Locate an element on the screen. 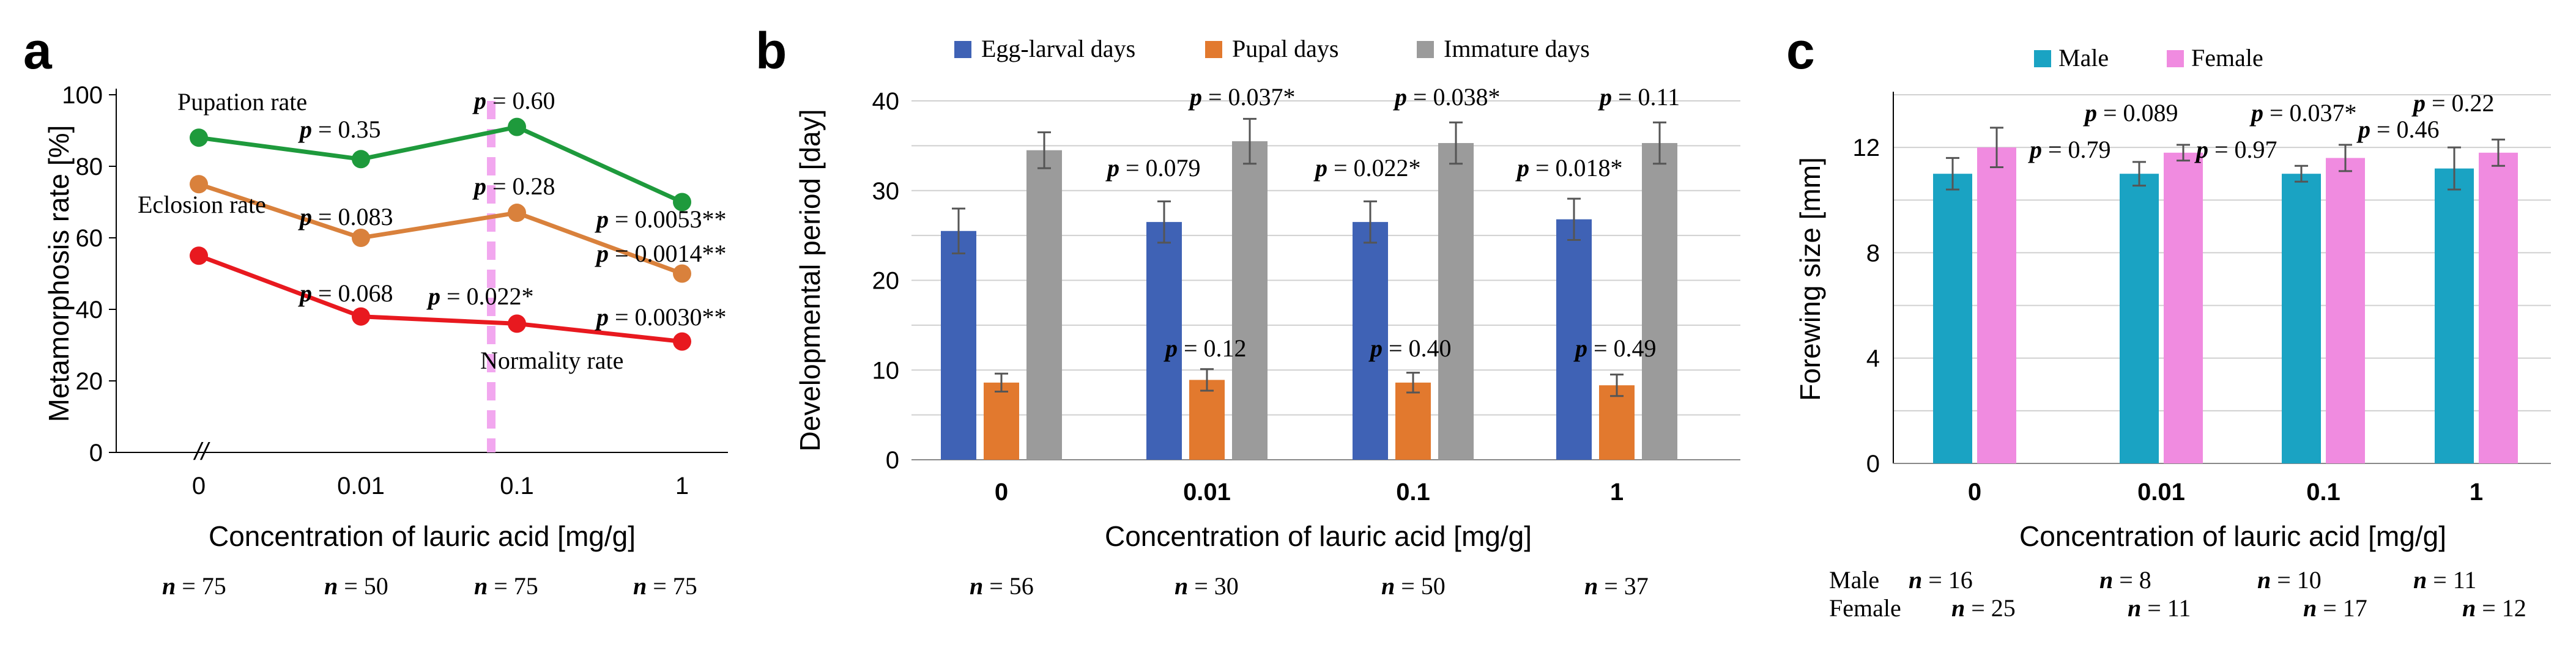  panel-c-n-row-label: Female is located at coordinates (1865, 608).